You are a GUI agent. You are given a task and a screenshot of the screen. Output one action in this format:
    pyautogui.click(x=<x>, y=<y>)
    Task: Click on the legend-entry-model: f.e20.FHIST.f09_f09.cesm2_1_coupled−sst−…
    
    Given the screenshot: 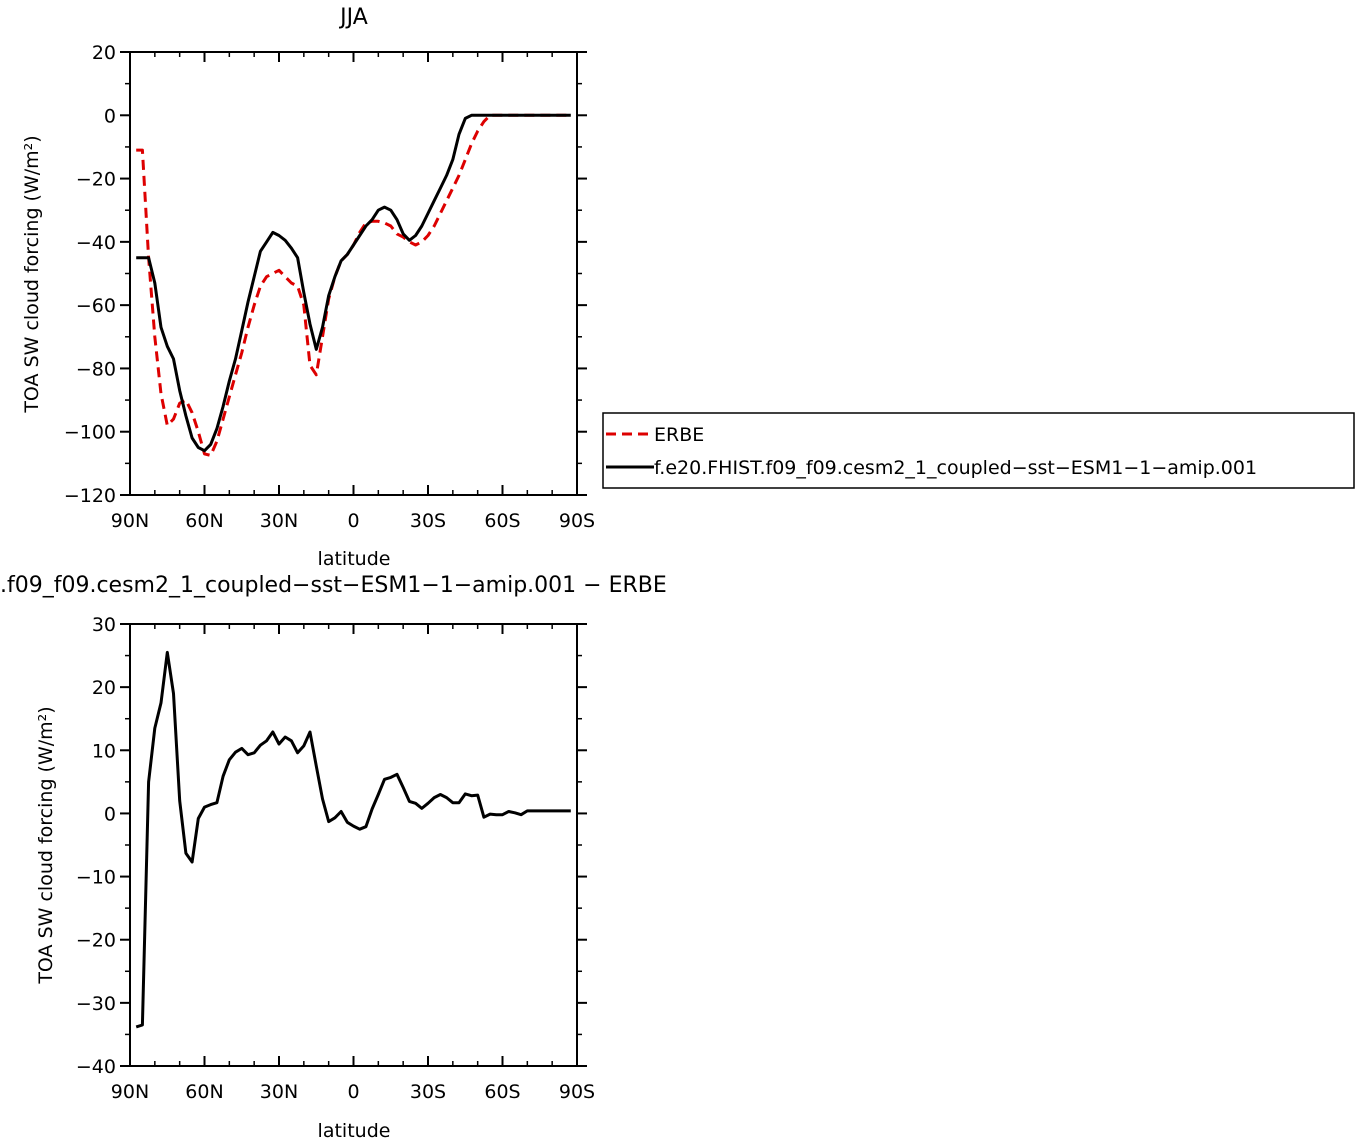 What is the action you would take?
    pyautogui.click(x=955, y=468)
    